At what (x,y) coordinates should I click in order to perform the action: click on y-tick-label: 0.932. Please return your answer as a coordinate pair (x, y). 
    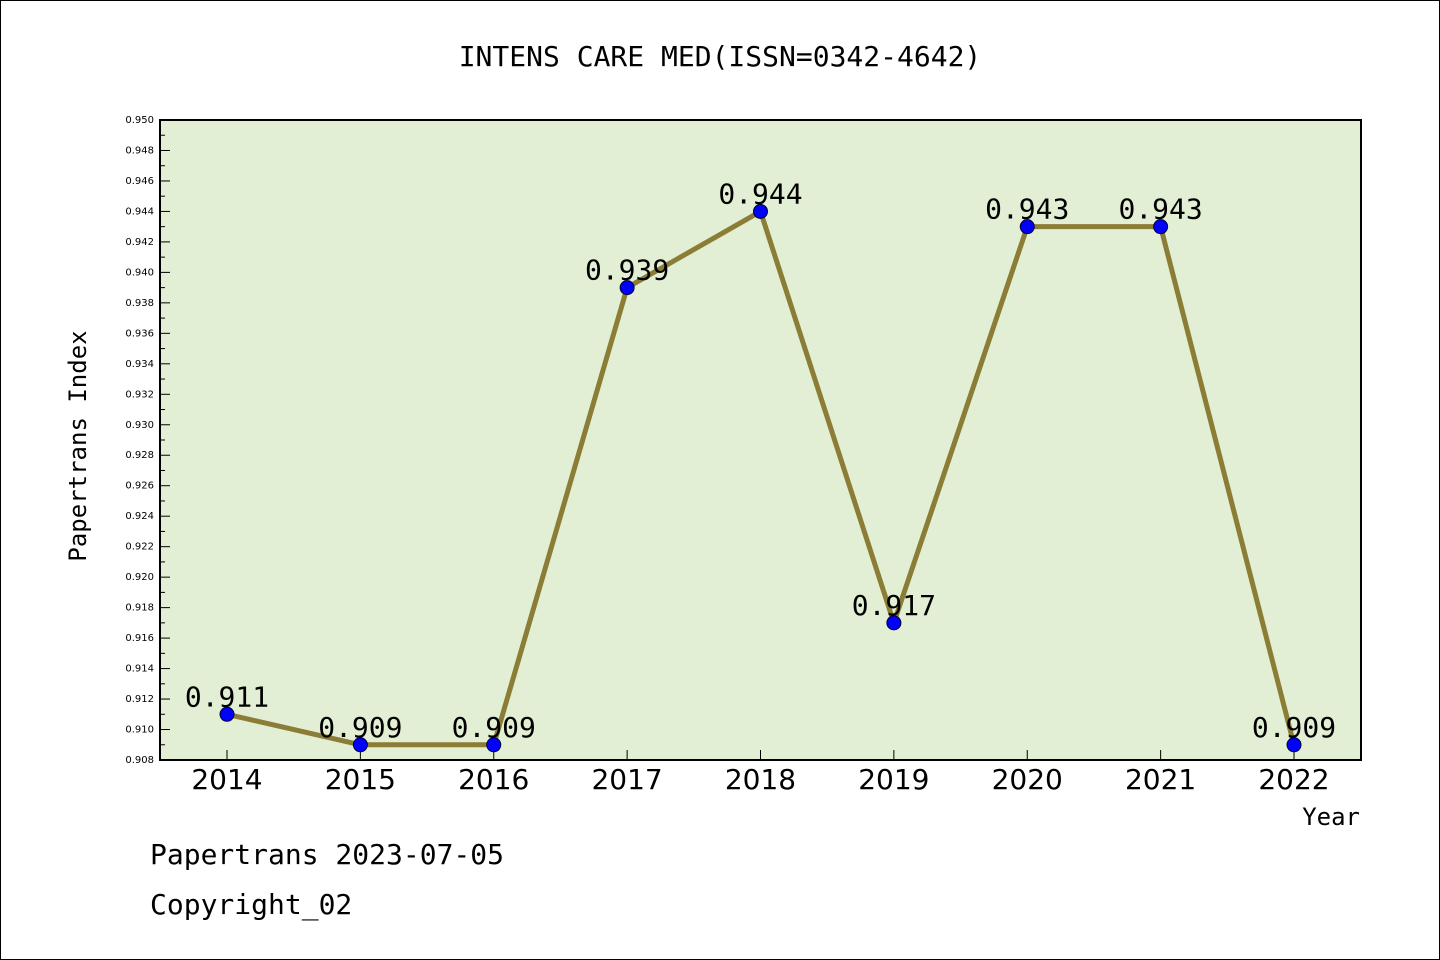
    Looking at the image, I should click on (139, 394).